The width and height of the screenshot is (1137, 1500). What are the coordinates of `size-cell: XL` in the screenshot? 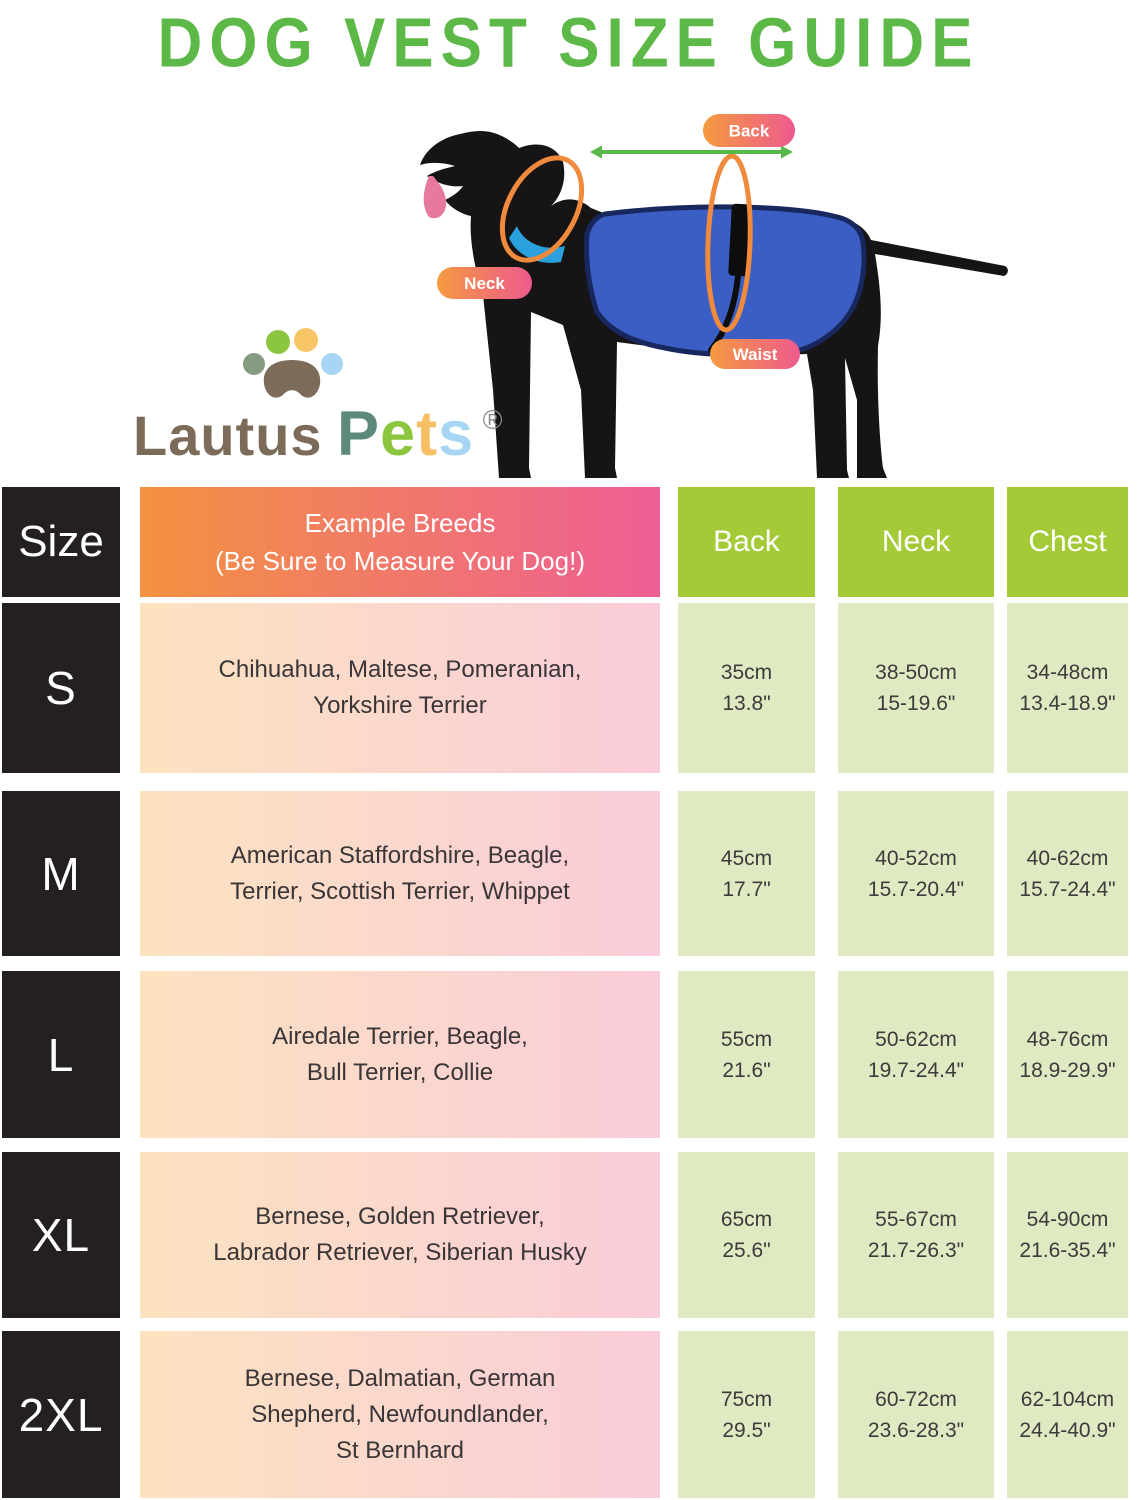 It's located at (61, 1235).